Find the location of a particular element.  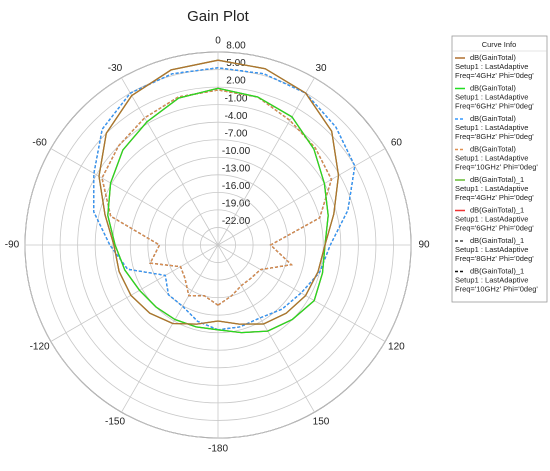

theta-tick-label: 30 is located at coordinates (321, 68).